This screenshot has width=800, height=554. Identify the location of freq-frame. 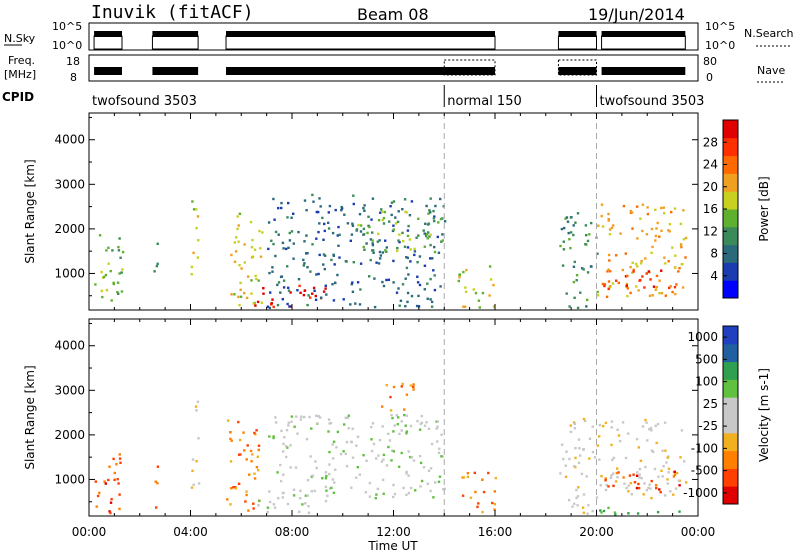
(393, 68).